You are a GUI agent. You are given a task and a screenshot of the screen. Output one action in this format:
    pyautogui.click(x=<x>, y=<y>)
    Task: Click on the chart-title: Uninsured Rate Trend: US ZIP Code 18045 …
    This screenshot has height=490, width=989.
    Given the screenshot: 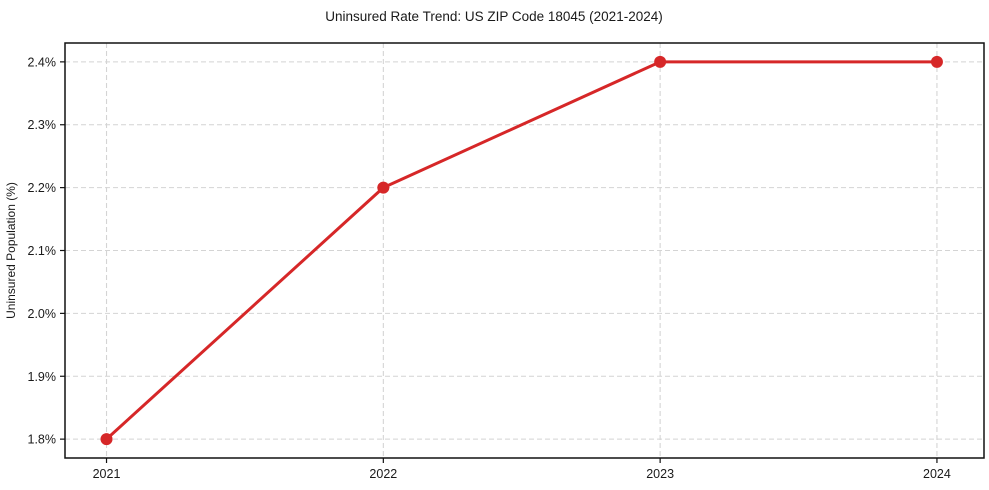 What is the action you would take?
    pyautogui.click(x=493, y=16)
    